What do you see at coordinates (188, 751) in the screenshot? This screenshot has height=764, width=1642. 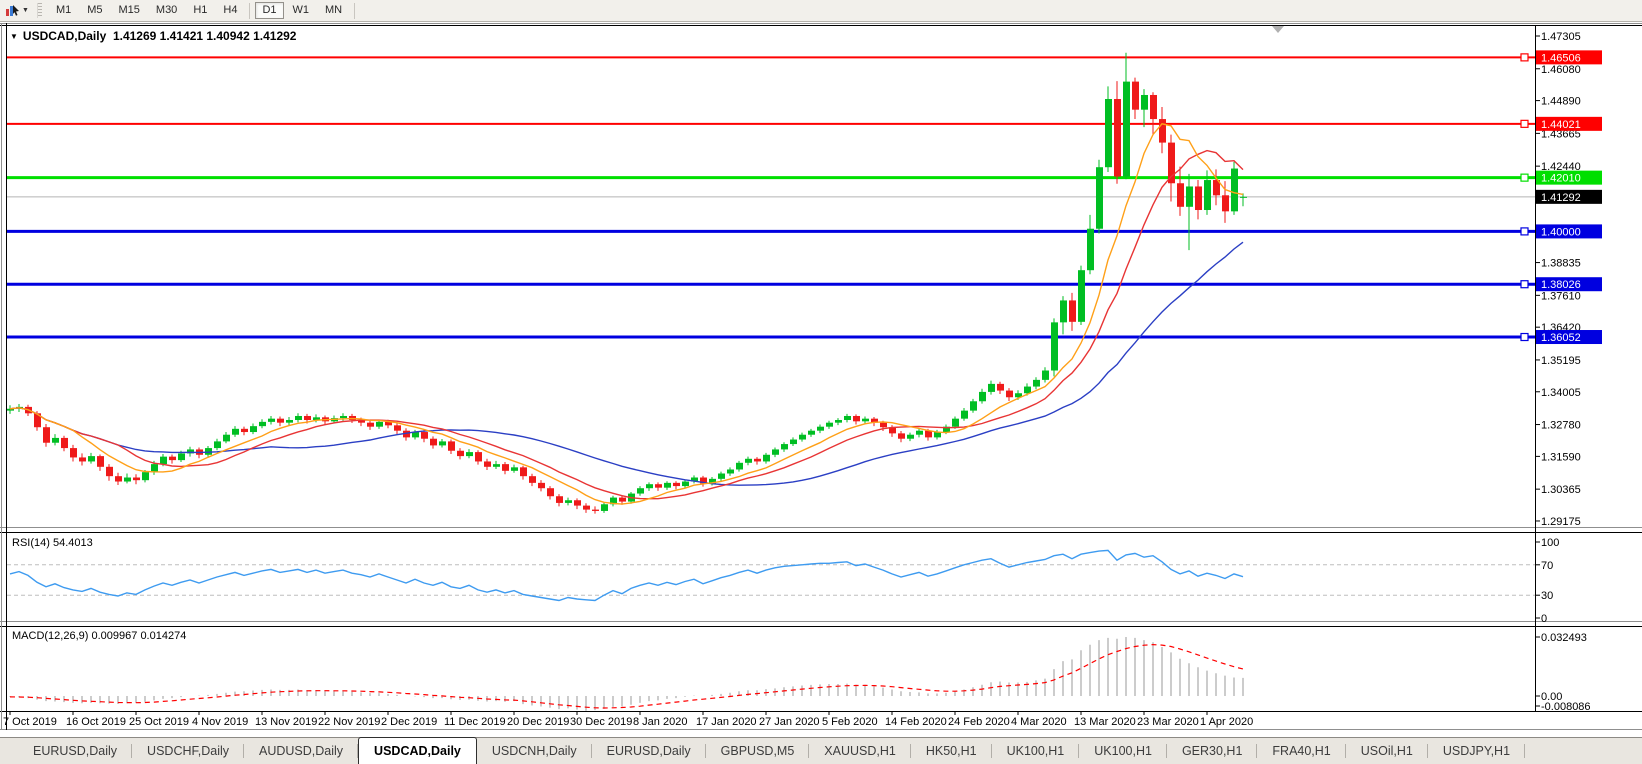 I see `chart-tab-USDCHF-Daily: USDCHF,Daily` at bounding box center [188, 751].